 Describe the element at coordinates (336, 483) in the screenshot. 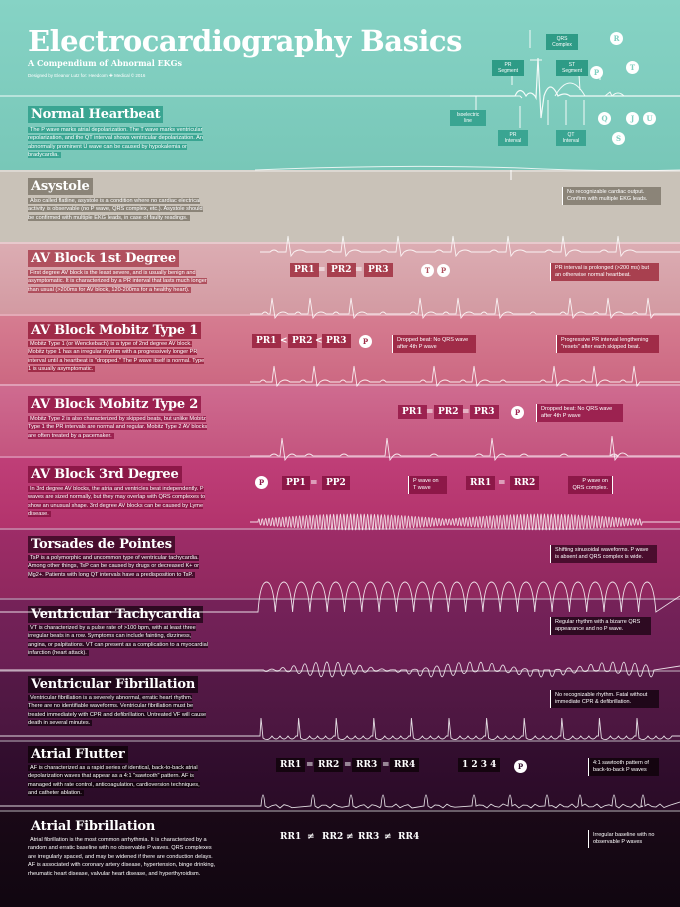

I see `eq-av3-pp2: PP2` at that location.